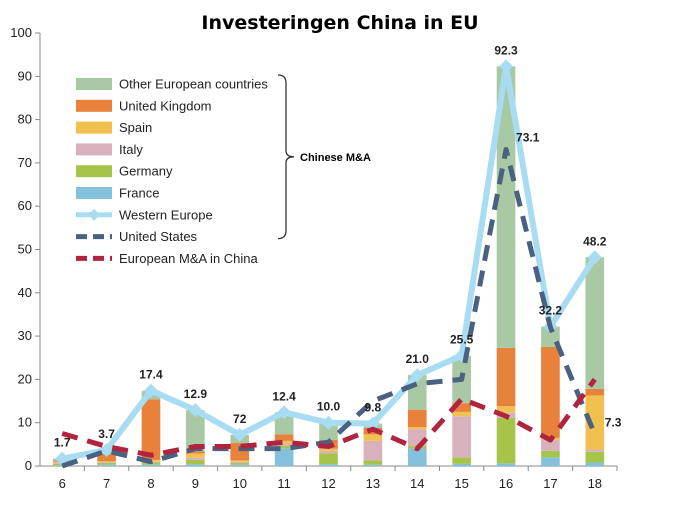  I want to click on x-tick-label: 17, so click(550, 483).